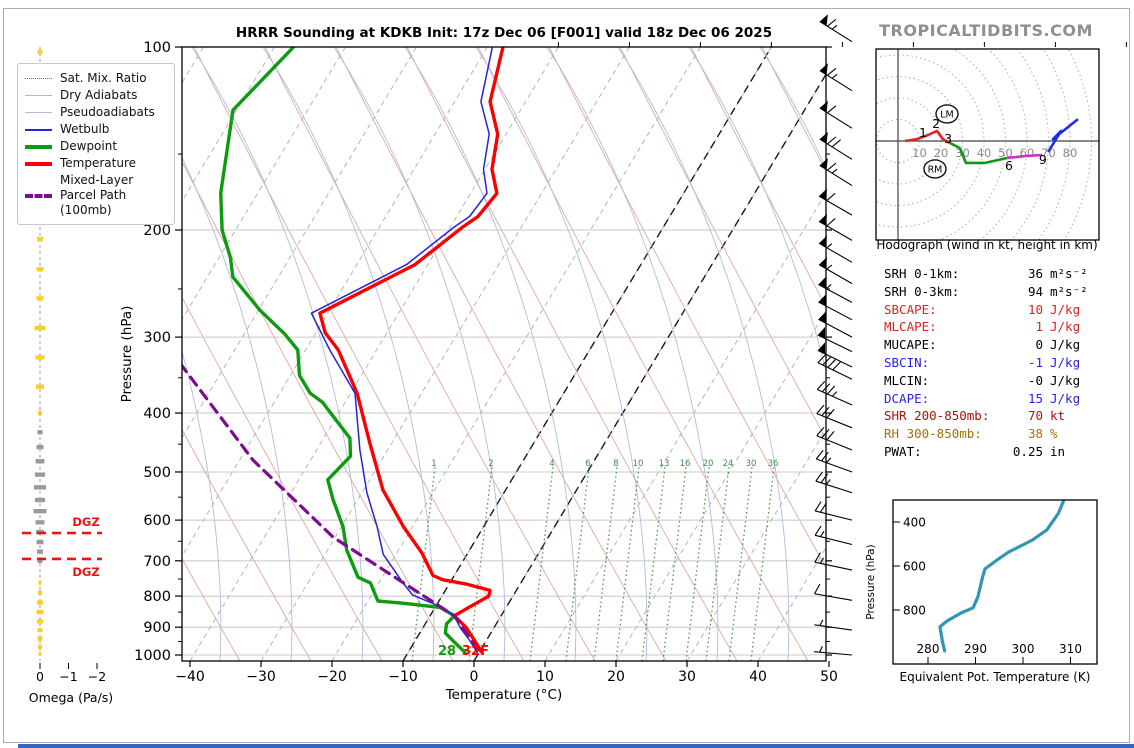 The width and height of the screenshot is (1134, 748). Describe the element at coordinates (157, 338) in the screenshot. I see `svg-text: 300` at that location.